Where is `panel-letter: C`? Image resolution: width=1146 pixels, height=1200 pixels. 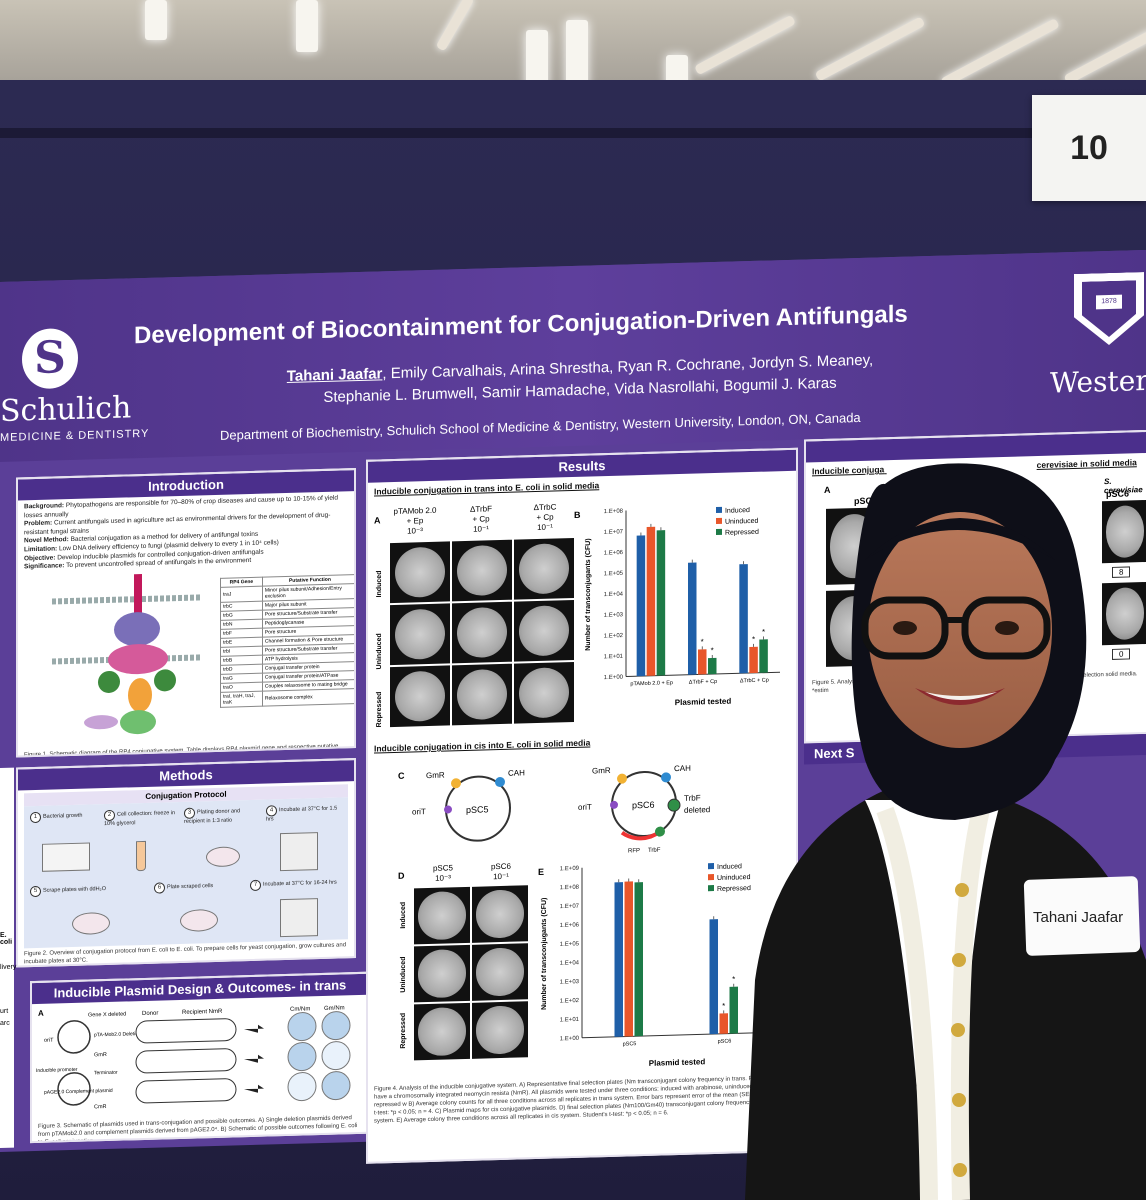 panel-letter: C is located at coordinates (401, 775).